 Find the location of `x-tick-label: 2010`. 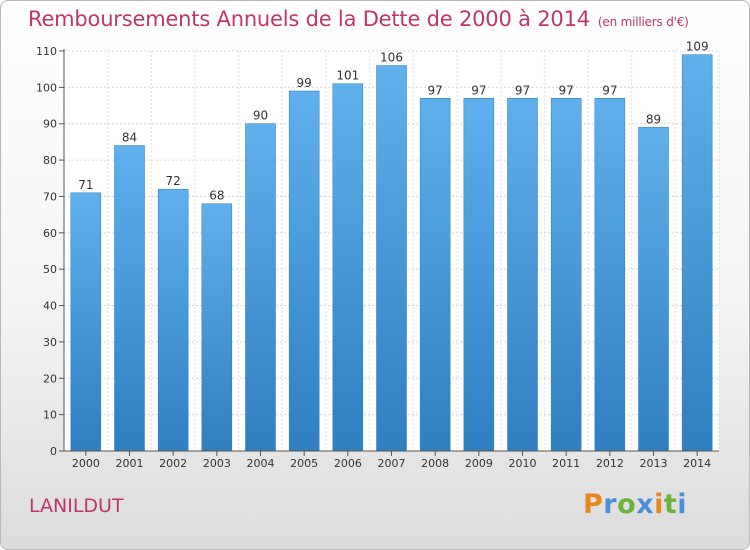

x-tick-label: 2010 is located at coordinates (523, 463).